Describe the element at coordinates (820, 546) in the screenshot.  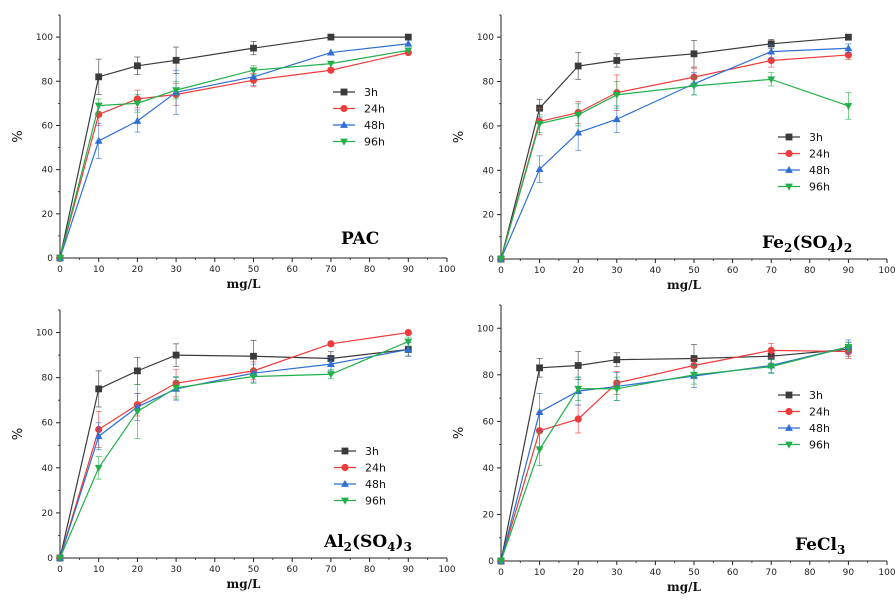
I see `panel-title: FeCl3` at that location.